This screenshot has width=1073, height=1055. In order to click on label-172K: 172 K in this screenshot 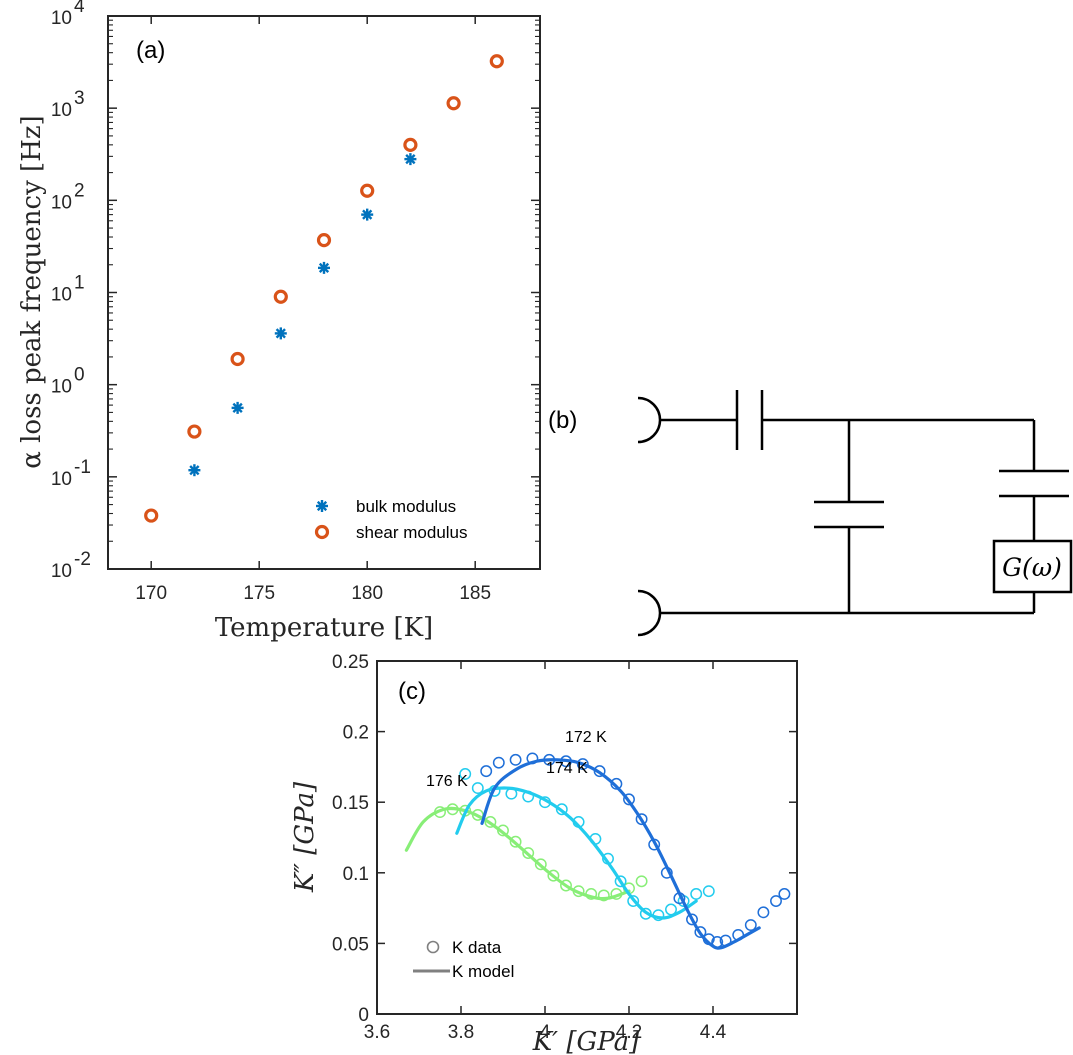, I will do `click(586, 737)`.